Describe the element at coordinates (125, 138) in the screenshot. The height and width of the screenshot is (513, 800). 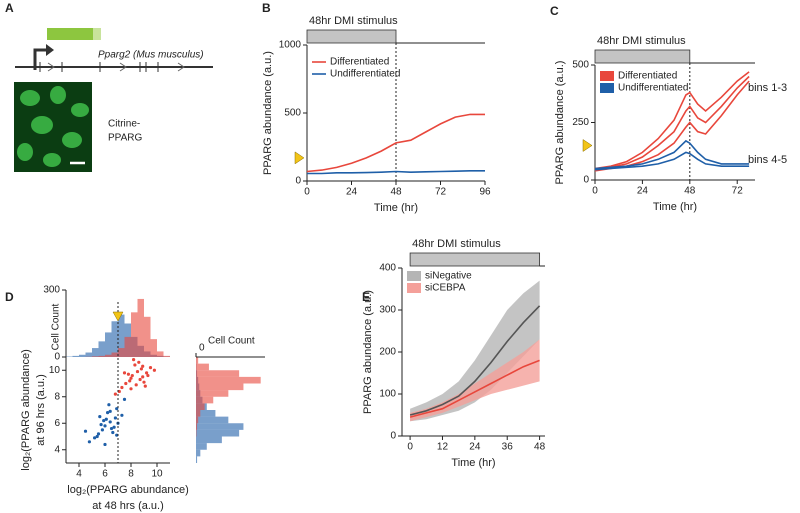
I see `image-label: PPARG` at that location.